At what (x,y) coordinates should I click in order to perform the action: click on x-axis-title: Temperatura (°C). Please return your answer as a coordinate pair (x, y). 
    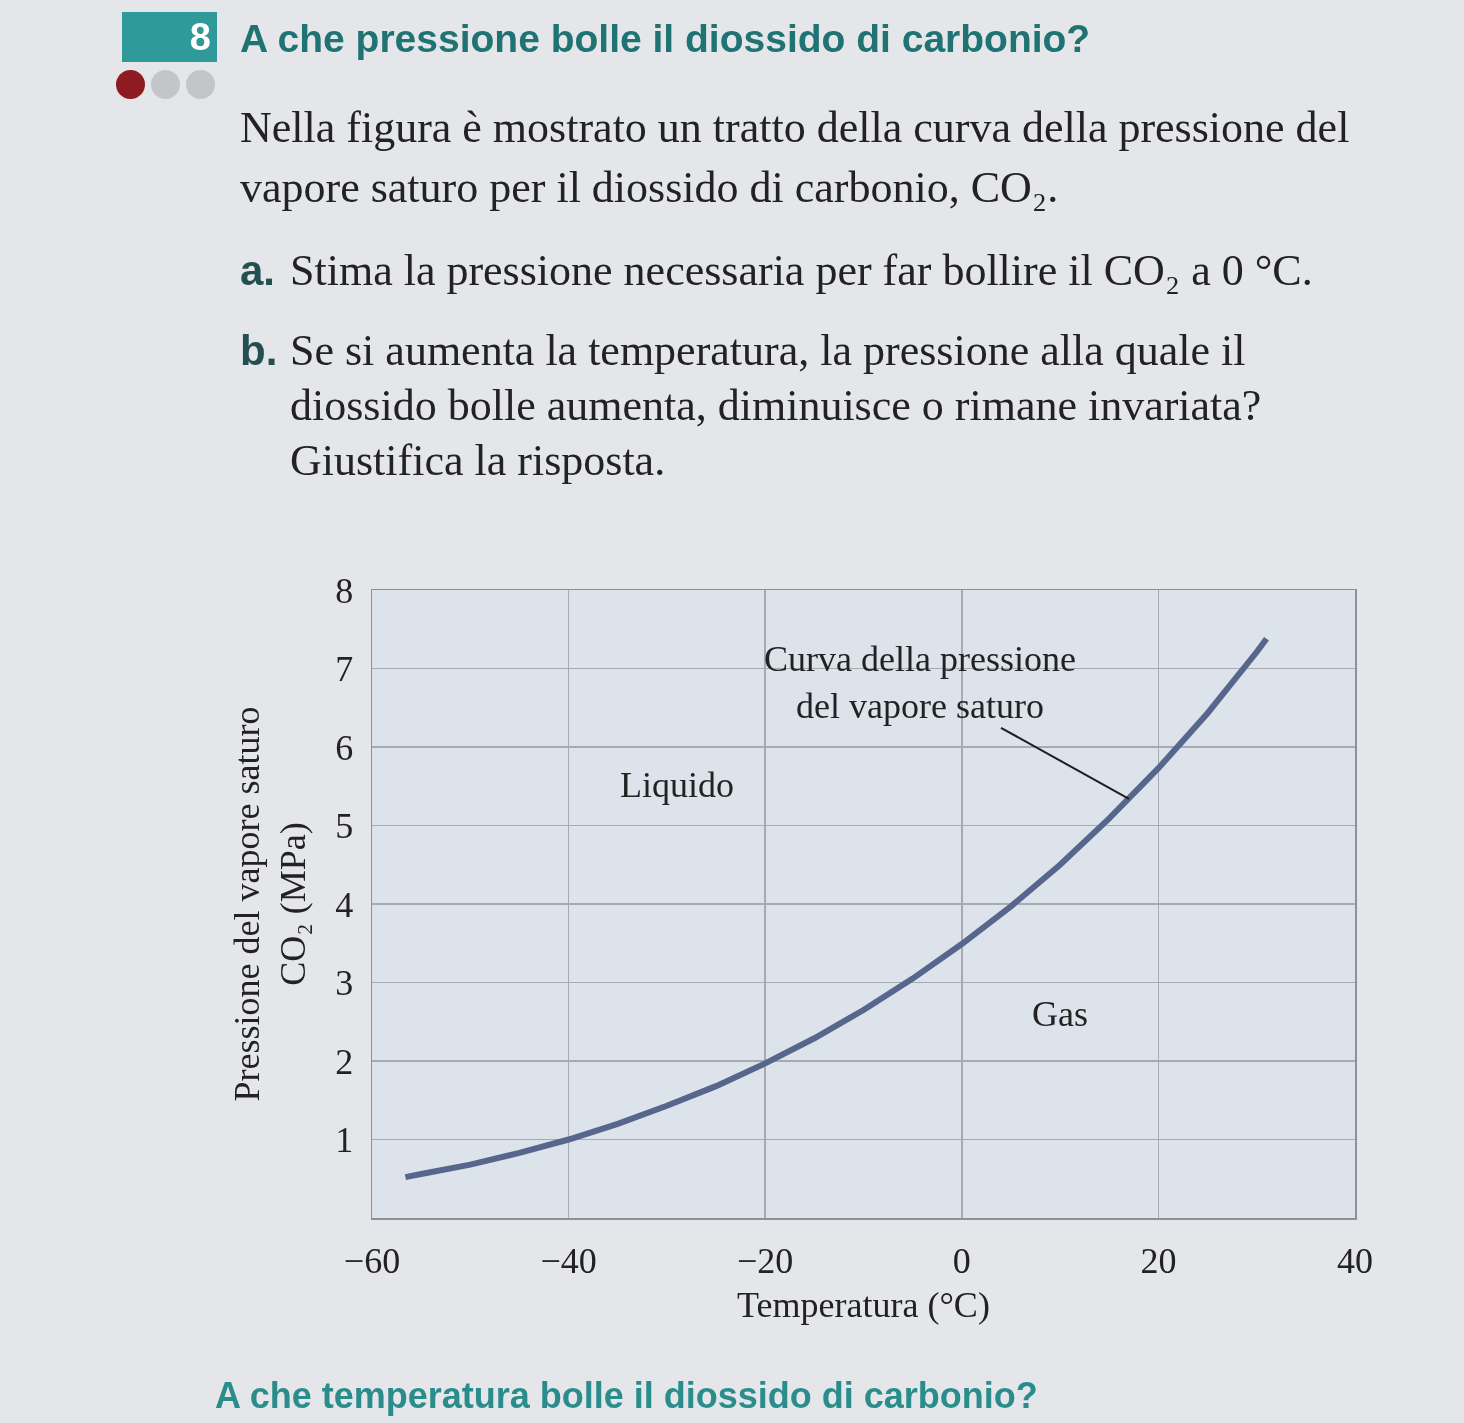
    Looking at the image, I should click on (863, 1305).